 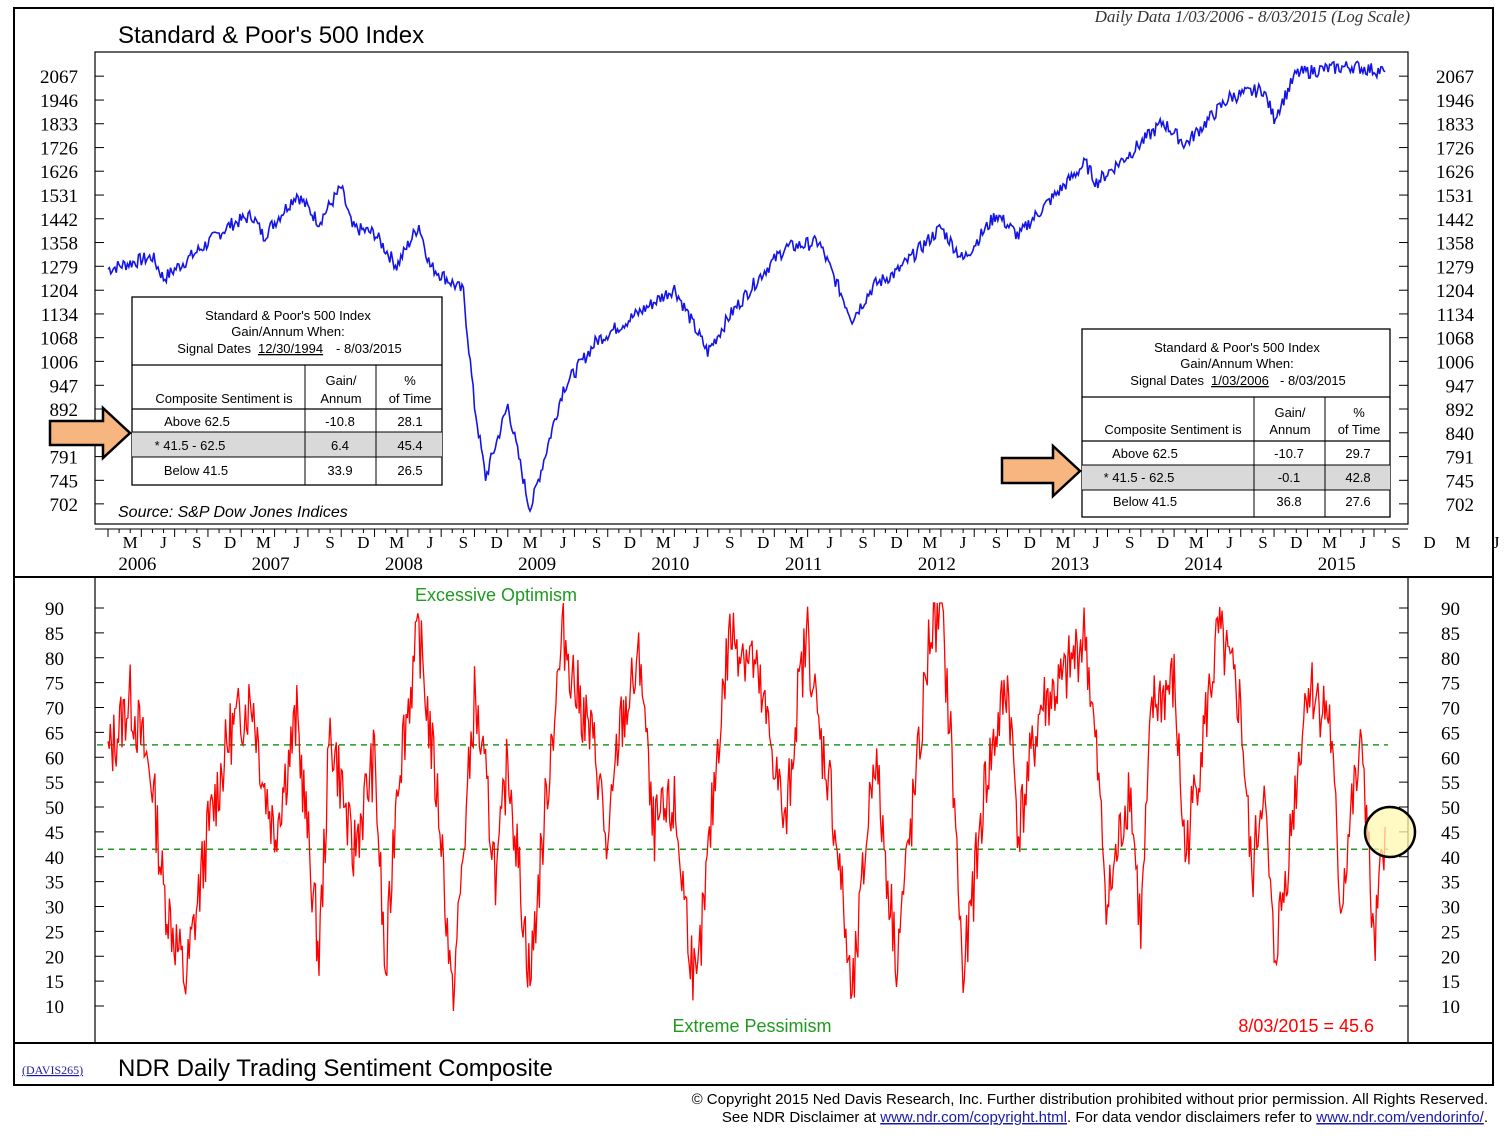 What do you see at coordinates (1237, 347) in the screenshot?
I see `right-table-title: Standard & Poor's 500 Index` at bounding box center [1237, 347].